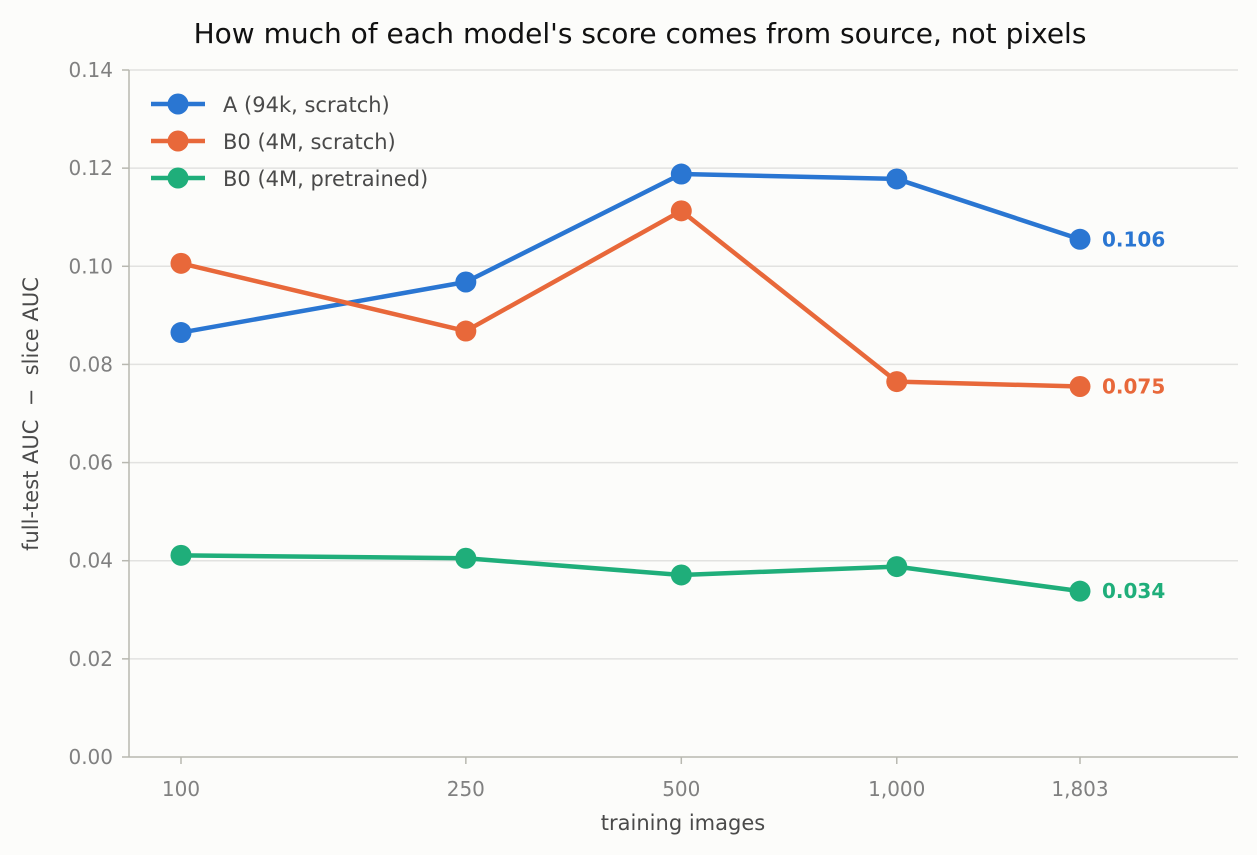 The image size is (1257, 855). I want to click on legend-item: A (94k, scratch), so click(270, 105).